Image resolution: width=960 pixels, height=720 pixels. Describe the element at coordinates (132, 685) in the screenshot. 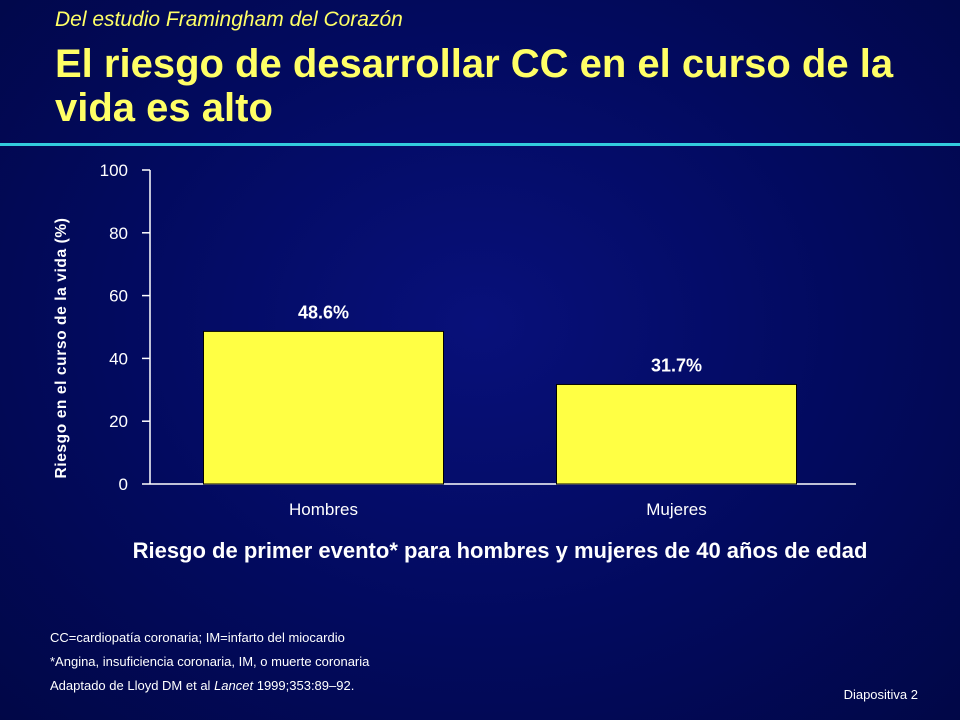

I see `source-prefix: Adaptado de Lloyd DM et al` at that location.